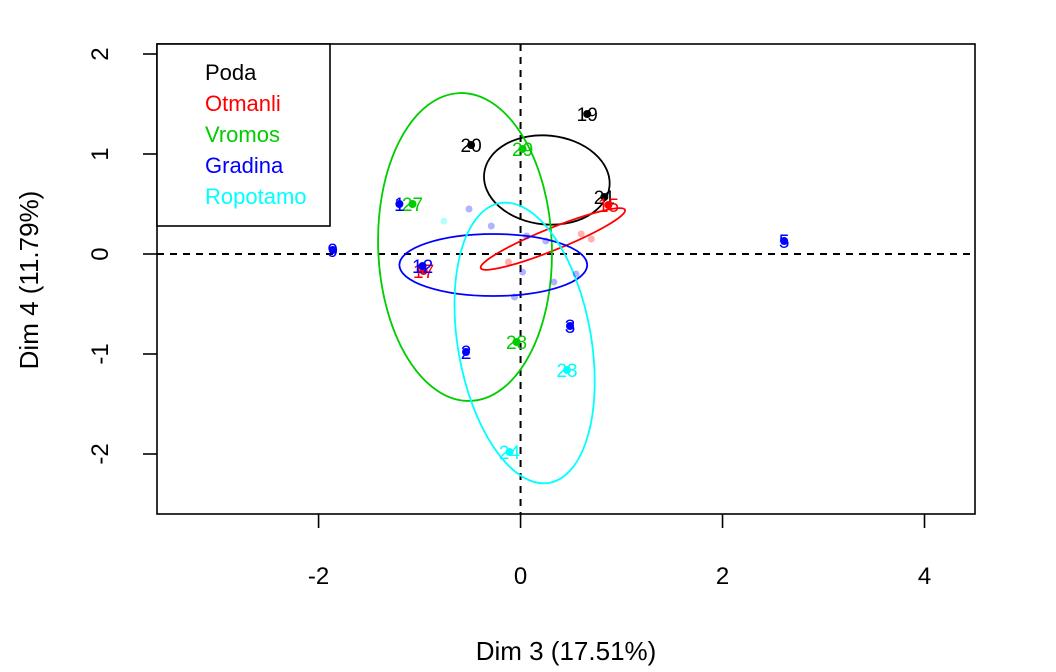 The image size is (1056, 672). Describe the element at coordinates (566, 651) in the screenshot. I see `x-axis-title: Dim 3 (17.51%)` at that location.